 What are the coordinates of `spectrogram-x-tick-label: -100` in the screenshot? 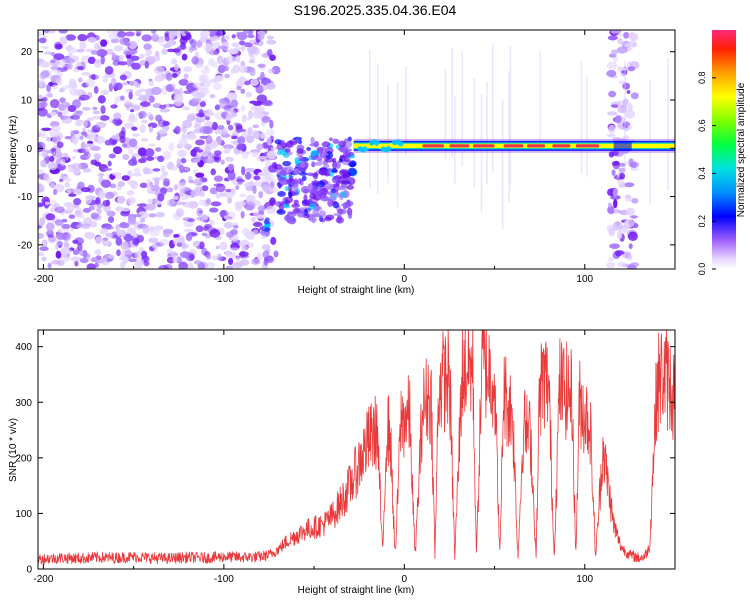 It's located at (224, 279).